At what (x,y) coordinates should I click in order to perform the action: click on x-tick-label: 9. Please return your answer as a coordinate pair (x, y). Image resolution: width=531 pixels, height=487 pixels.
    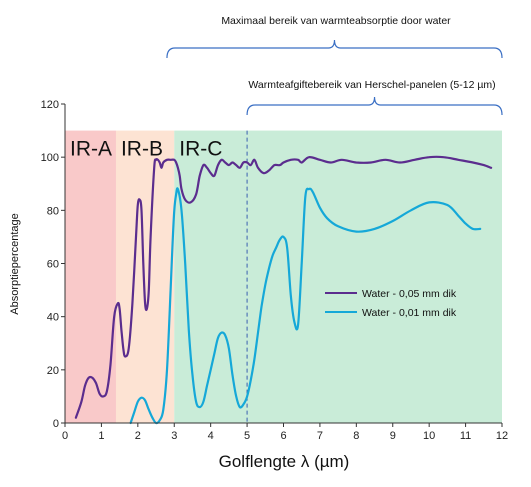
    Looking at the image, I should click on (393, 436).